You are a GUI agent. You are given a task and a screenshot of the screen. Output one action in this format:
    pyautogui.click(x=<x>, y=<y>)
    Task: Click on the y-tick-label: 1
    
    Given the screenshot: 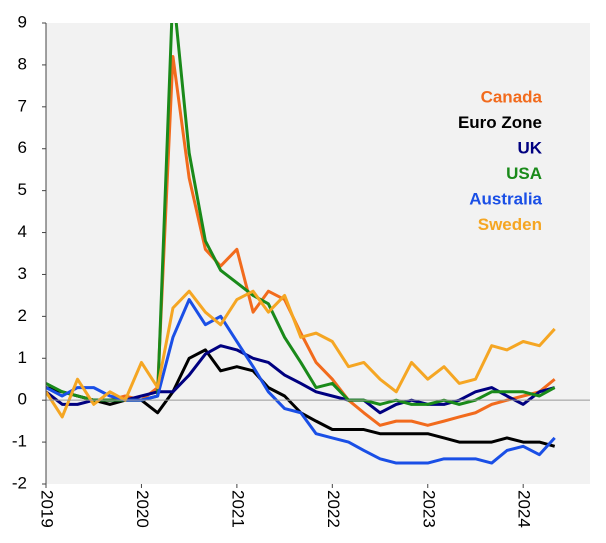 What is the action you would take?
    pyautogui.click(x=22, y=357)
    